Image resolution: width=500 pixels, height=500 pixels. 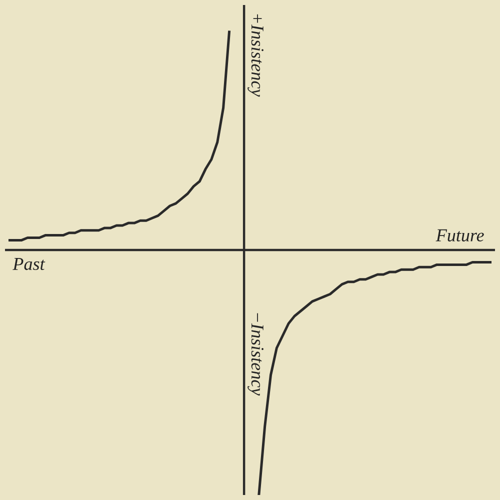 What do you see at coordinates (29, 264) in the screenshot?
I see `annotation: Past` at bounding box center [29, 264].